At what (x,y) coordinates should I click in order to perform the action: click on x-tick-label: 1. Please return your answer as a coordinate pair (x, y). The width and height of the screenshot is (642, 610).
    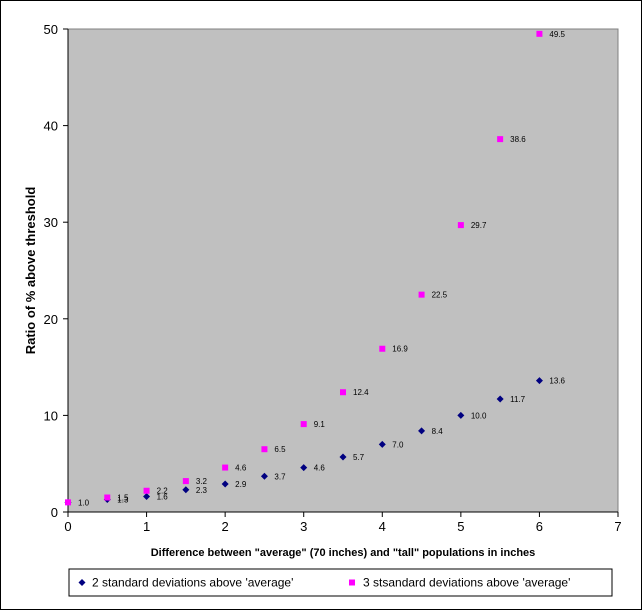
    Looking at the image, I should click on (146, 526).